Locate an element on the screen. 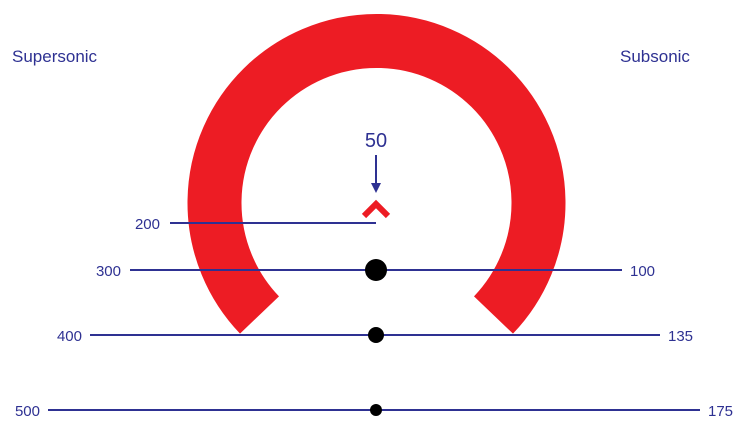 This screenshot has width=746, height=421. left-label-300: 300 is located at coordinates (108, 271).